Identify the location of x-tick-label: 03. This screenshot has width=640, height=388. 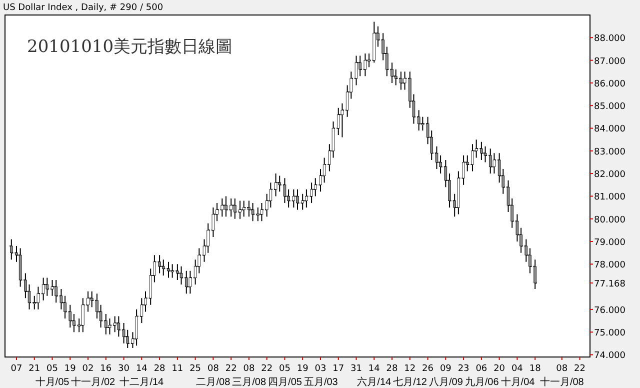
(320, 369).